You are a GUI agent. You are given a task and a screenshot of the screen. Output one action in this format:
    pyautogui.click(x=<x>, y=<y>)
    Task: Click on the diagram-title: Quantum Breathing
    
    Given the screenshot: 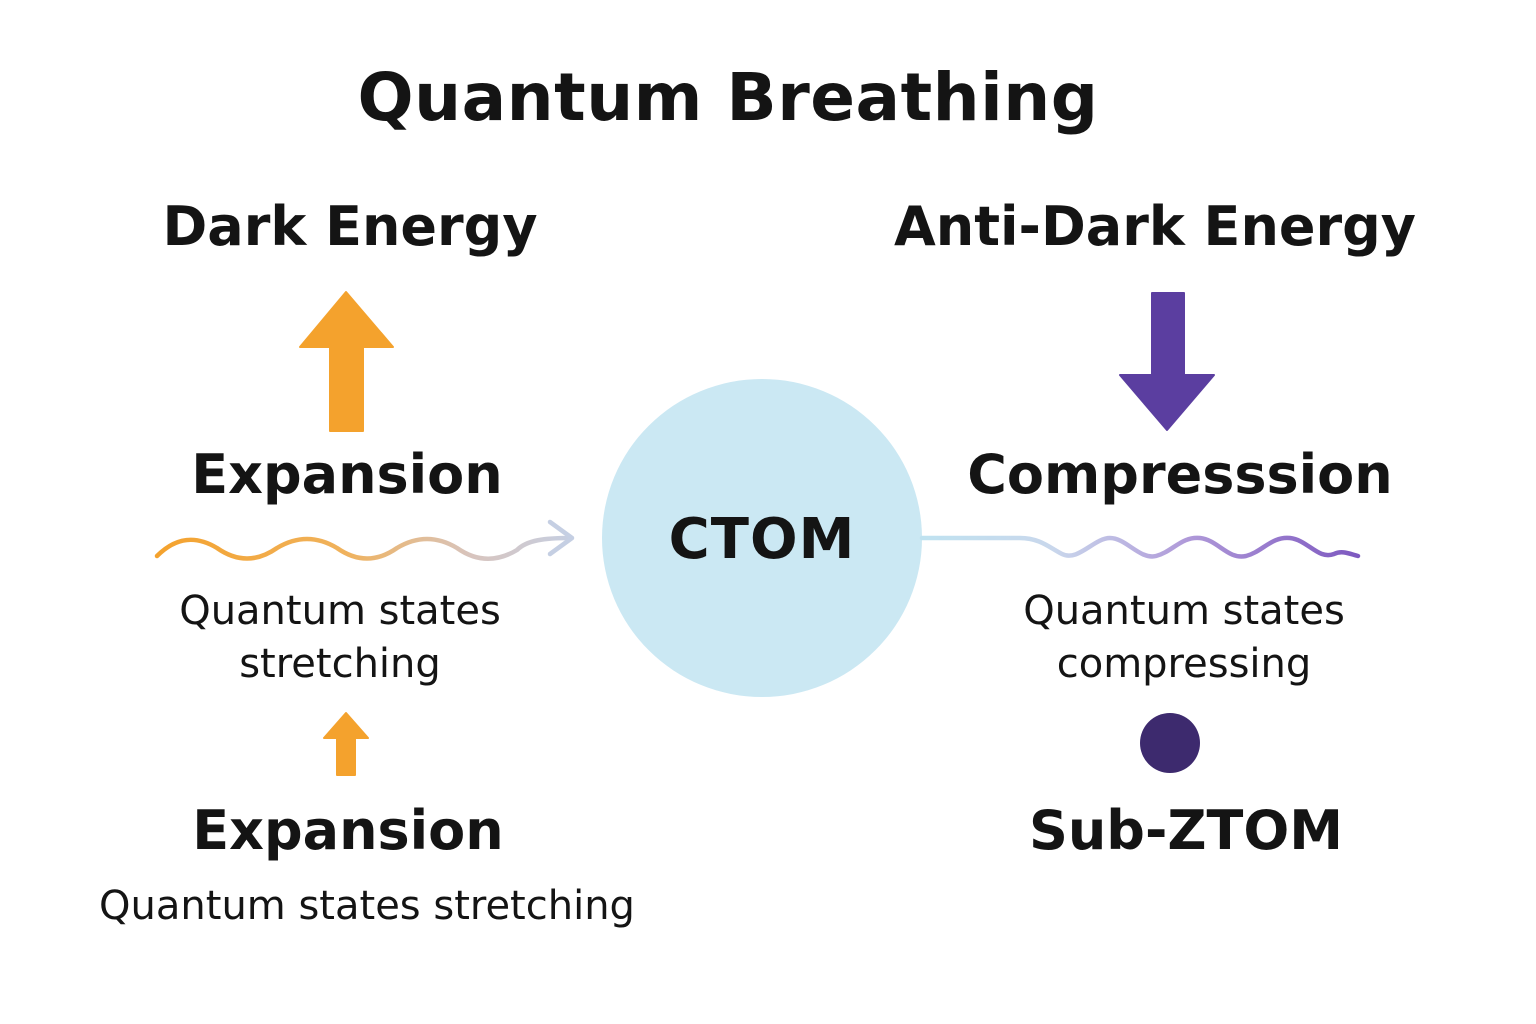 What is the action you would take?
    pyautogui.click(x=728, y=97)
    